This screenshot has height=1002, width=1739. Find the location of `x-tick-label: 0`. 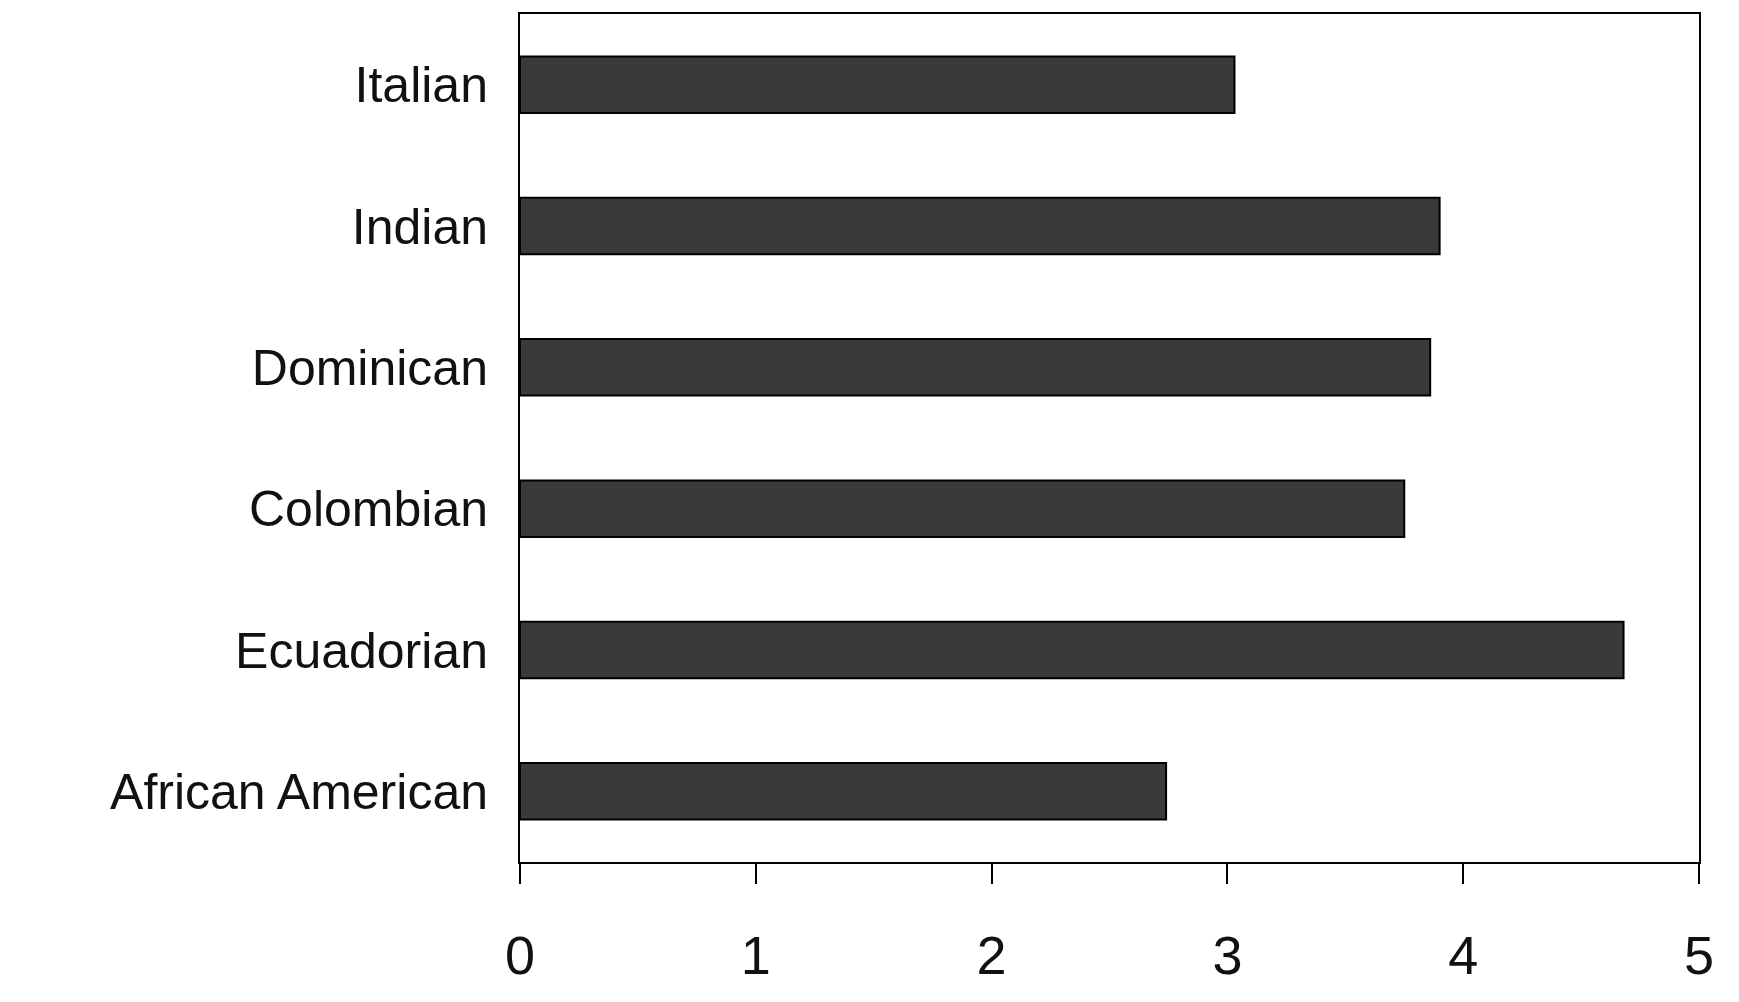

x-tick-label: 0 is located at coordinates (520, 954).